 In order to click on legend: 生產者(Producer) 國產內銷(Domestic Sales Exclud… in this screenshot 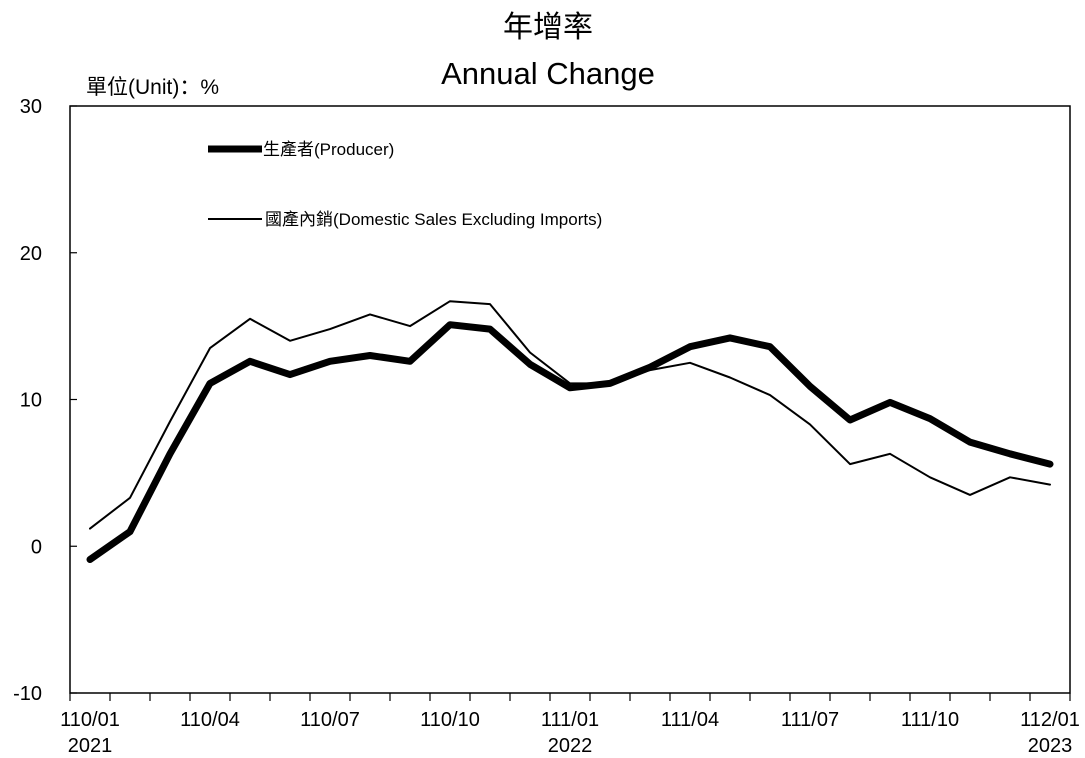, I will do `click(405, 184)`.